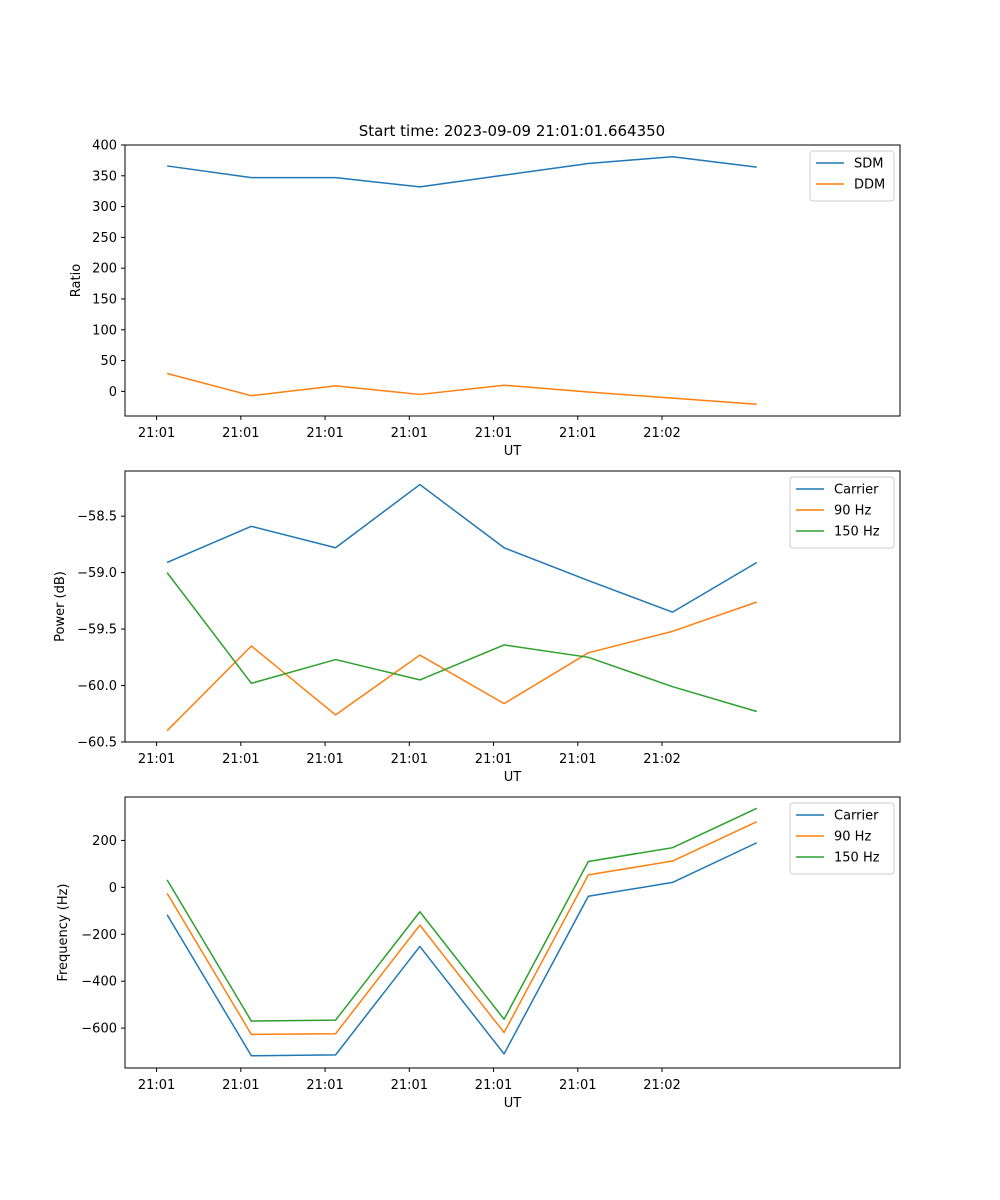  Describe the element at coordinates (99, 1029) in the screenshot. I see `y-tick-label: −600` at that location.